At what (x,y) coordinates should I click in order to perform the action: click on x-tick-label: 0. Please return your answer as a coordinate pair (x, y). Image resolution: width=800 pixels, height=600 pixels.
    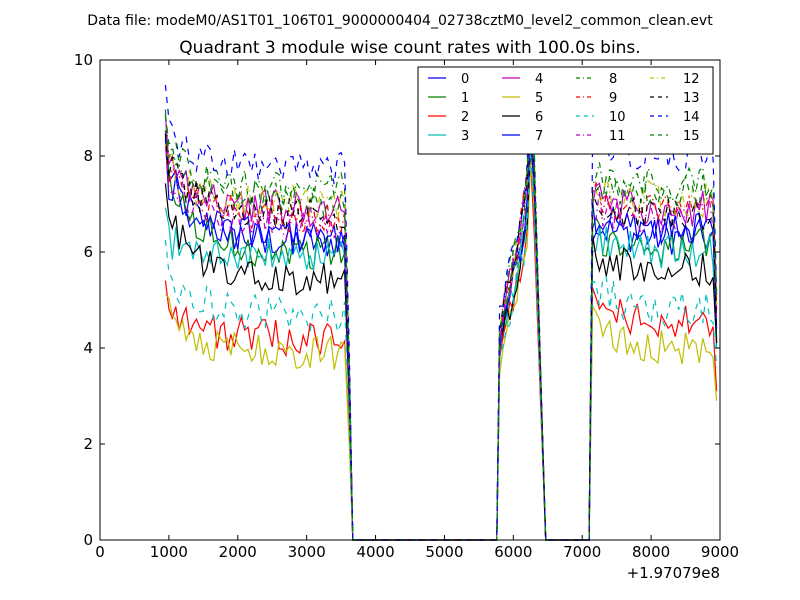
    Looking at the image, I should click on (100, 552).